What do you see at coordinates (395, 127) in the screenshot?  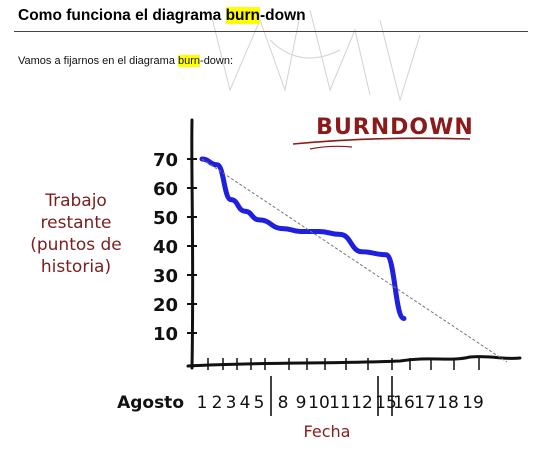 I see `chart-title: BURNDOWN` at bounding box center [395, 127].